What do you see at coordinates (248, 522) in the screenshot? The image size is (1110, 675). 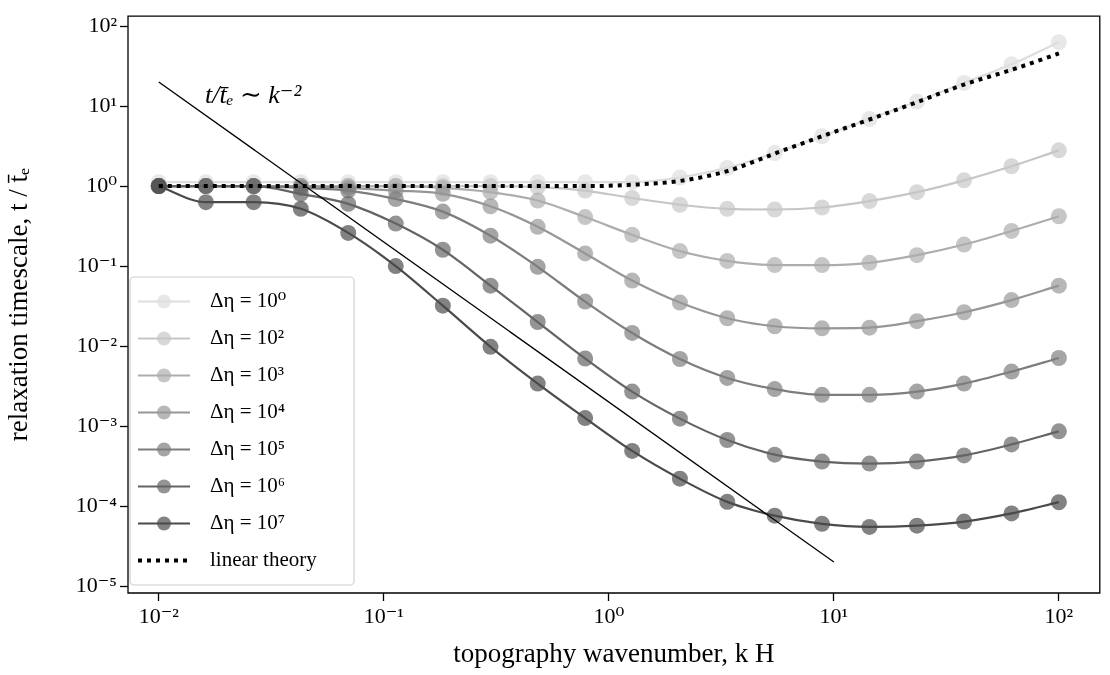 I see `legend-label: Δη = 10⁷` at bounding box center [248, 522].